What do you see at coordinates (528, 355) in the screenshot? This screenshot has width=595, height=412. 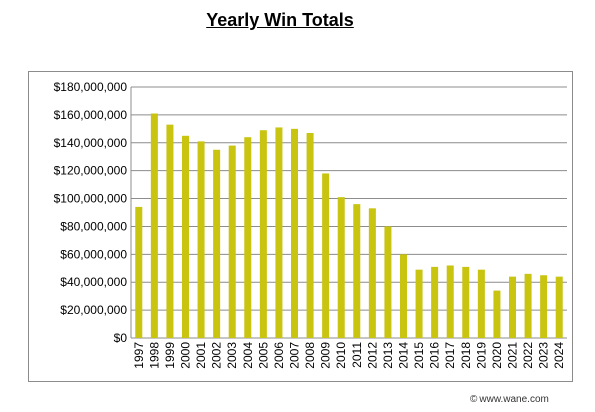 I see `x-tick-label: 2022` at bounding box center [528, 355].